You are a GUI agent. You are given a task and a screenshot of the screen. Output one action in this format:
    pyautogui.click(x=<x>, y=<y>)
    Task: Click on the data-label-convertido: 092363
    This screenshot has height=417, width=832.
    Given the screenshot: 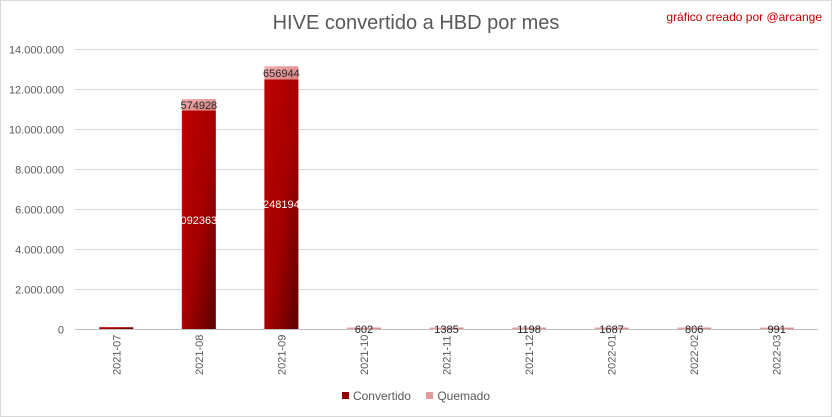 What is the action you would take?
    pyautogui.click(x=198, y=221)
    